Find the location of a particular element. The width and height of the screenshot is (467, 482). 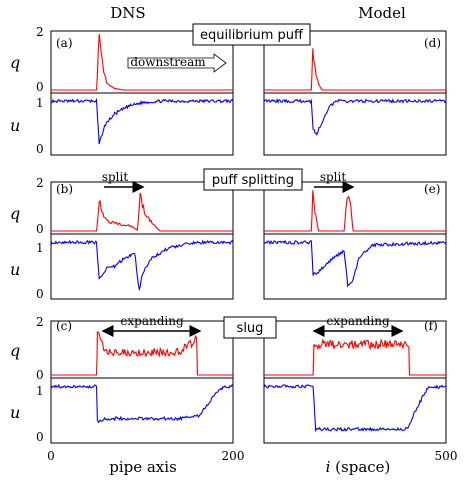

x-label-left: pipe axis is located at coordinates (143, 467).